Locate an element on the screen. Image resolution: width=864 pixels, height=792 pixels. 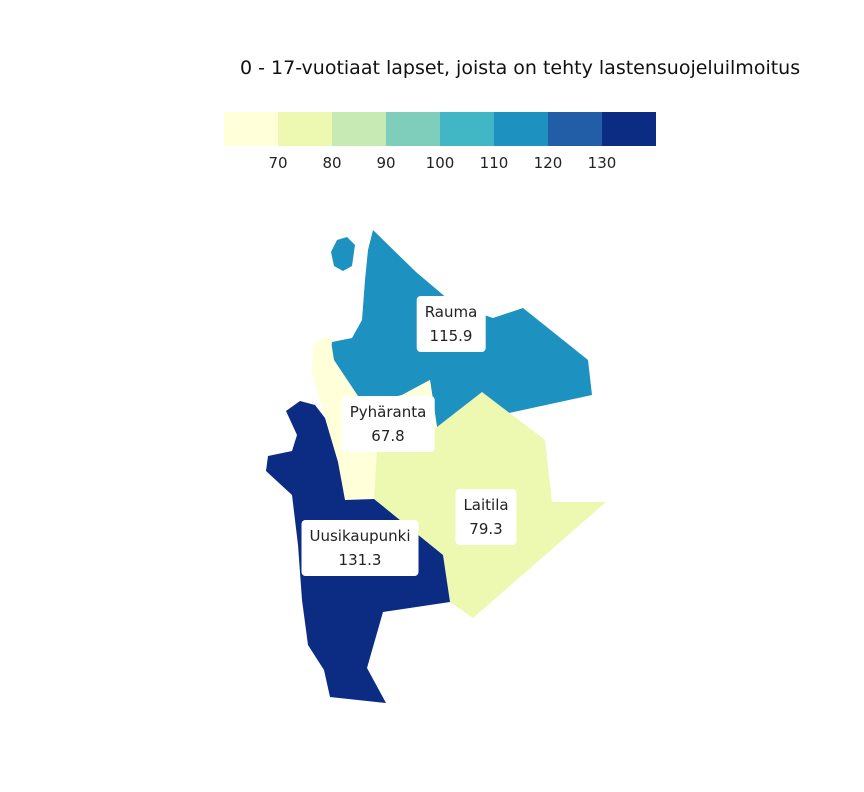
region-rauma-island is located at coordinates (343, 254).